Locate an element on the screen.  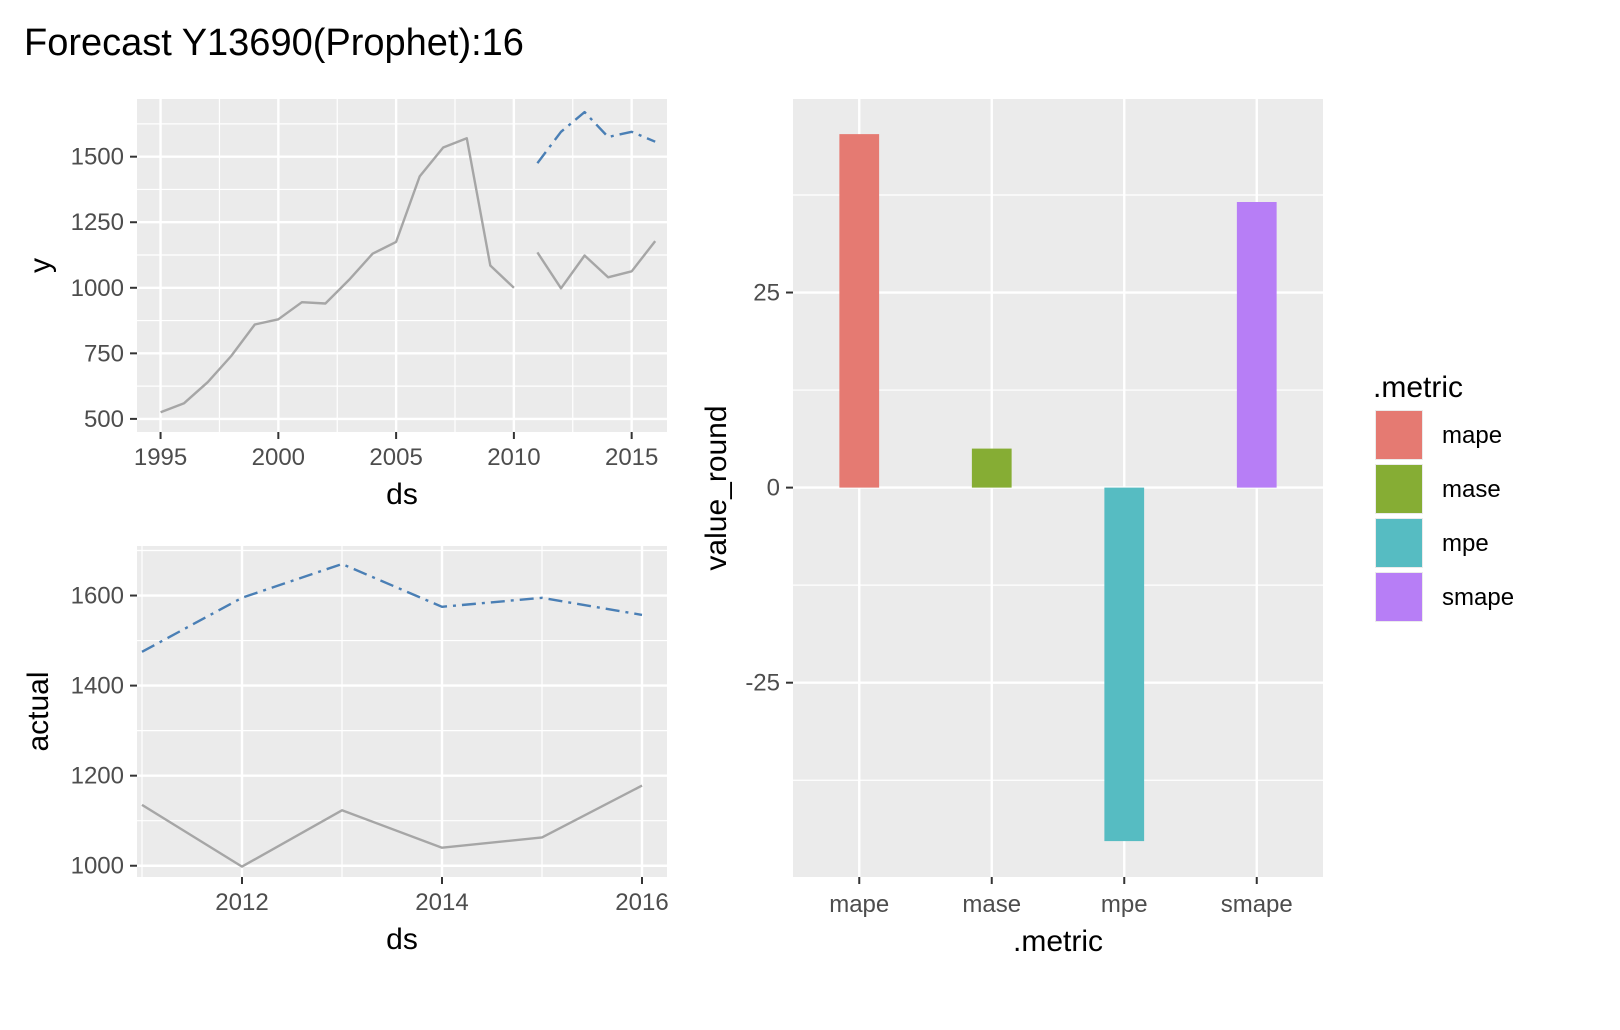
y-tick-label: -25 is located at coordinates (762, 683).